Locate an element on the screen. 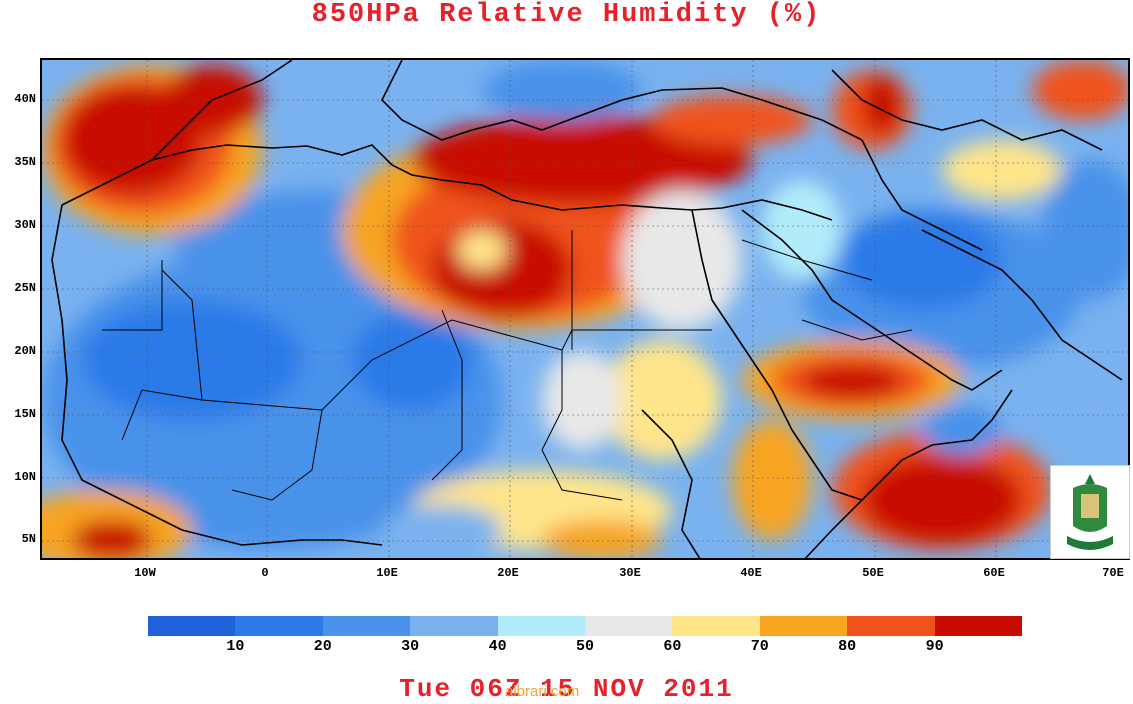 This screenshot has height=704, width=1133. lon-label-30e: 30E is located at coordinates (630, 573).